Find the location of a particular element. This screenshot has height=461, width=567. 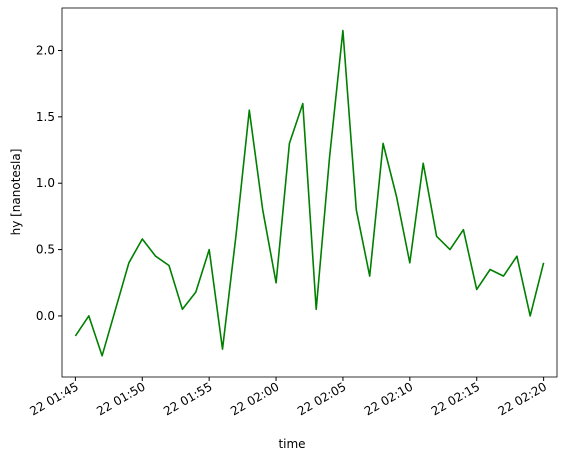

x-tick-label: 22 02:00 is located at coordinates (254, 398).